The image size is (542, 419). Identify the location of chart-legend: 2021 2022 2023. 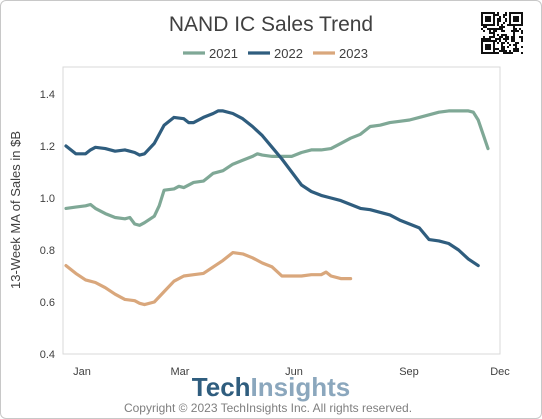
(275, 53).